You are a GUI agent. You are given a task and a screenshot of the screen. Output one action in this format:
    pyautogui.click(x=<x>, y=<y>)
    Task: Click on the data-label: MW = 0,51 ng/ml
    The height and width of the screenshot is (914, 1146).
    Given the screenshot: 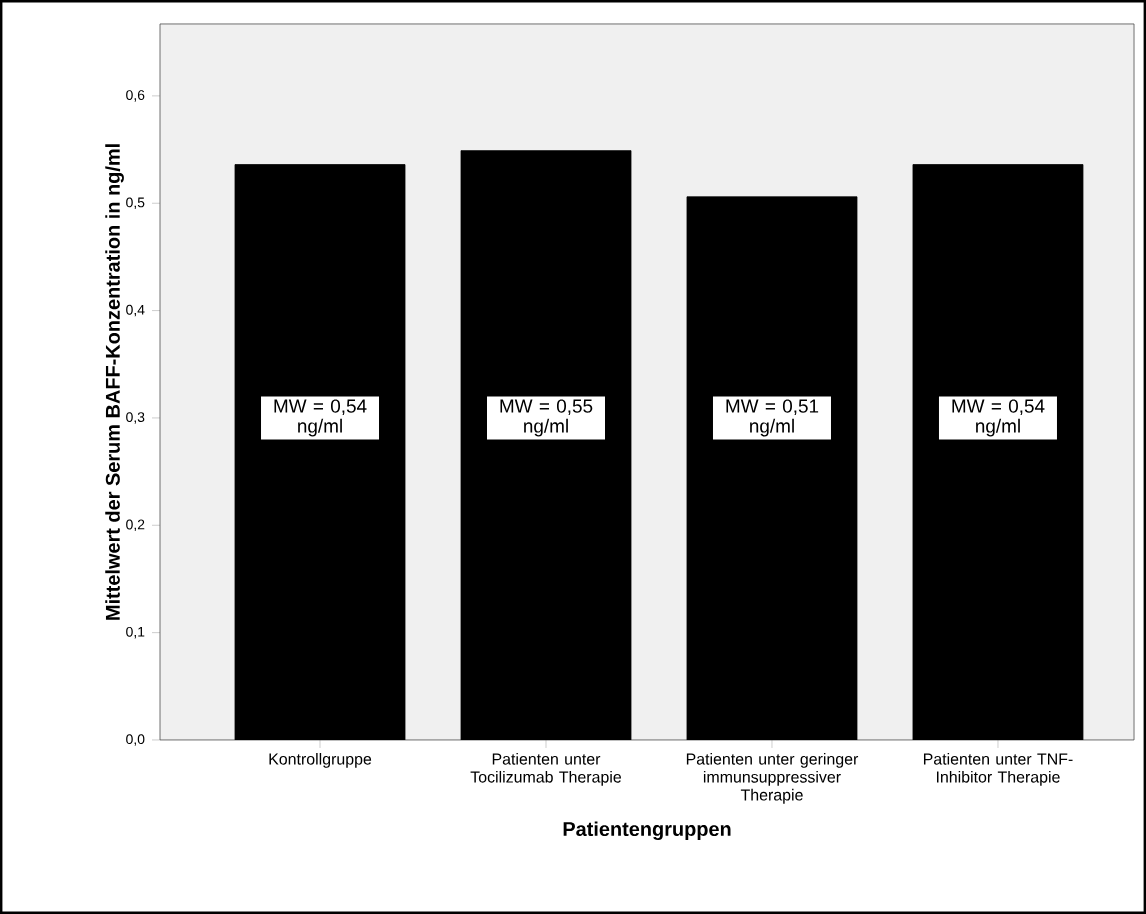 What is the action you would take?
    pyautogui.click(x=772, y=418)
    